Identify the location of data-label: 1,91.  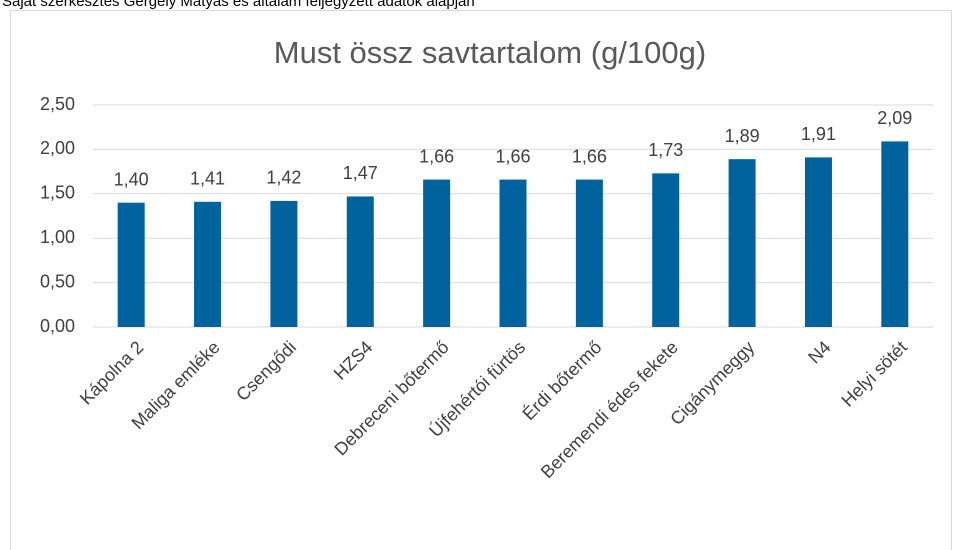
(818, 134).